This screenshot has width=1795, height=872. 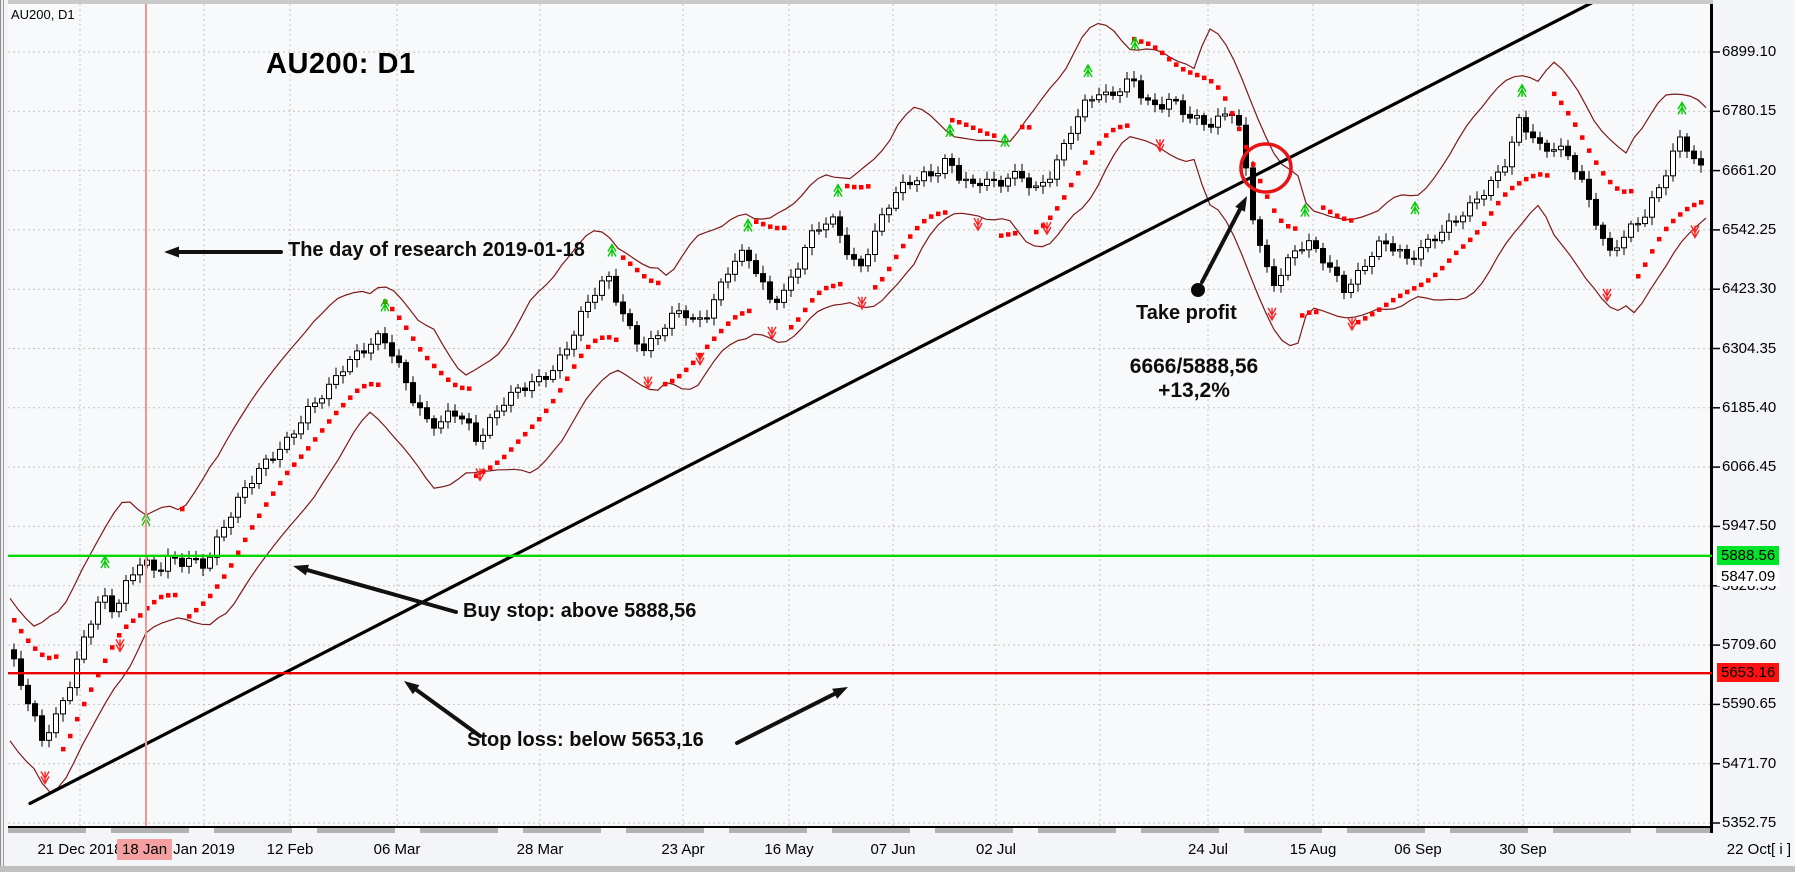 I want to click on date-tick-label: 06 Sep, so click(x=1418, y=849).